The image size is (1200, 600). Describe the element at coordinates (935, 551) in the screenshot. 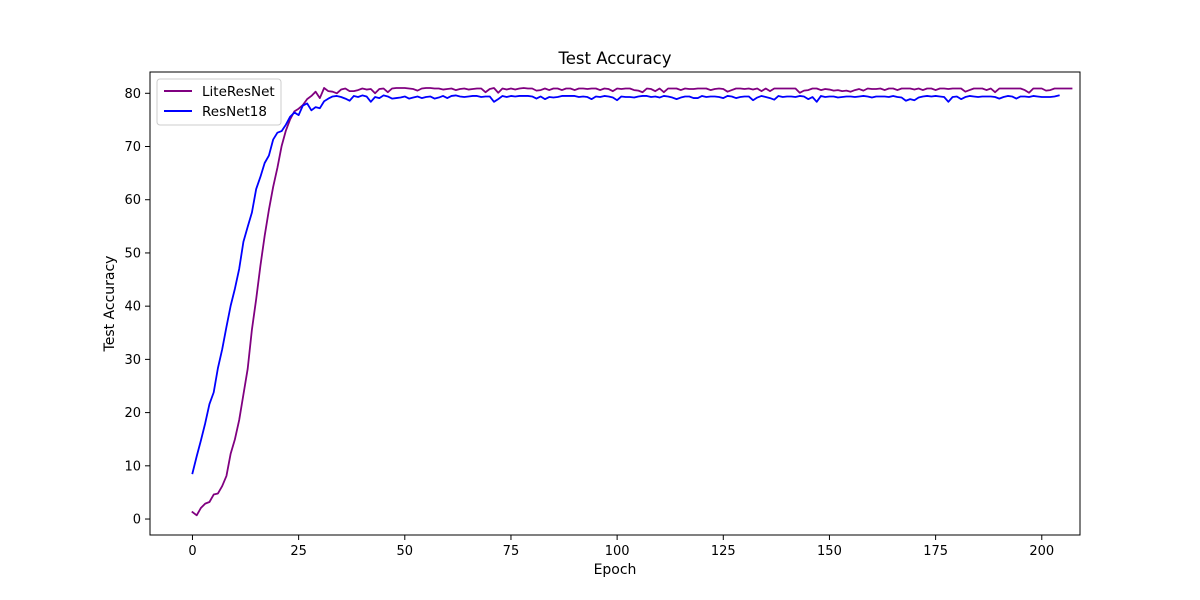

I see `x-tick-label: 175` at that location.